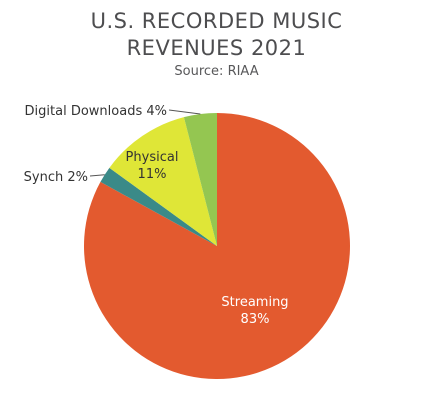 This screenshot has height=406, width=433. I want to click on slice-label-synch-2: Synch 2%, so click(56, 177).